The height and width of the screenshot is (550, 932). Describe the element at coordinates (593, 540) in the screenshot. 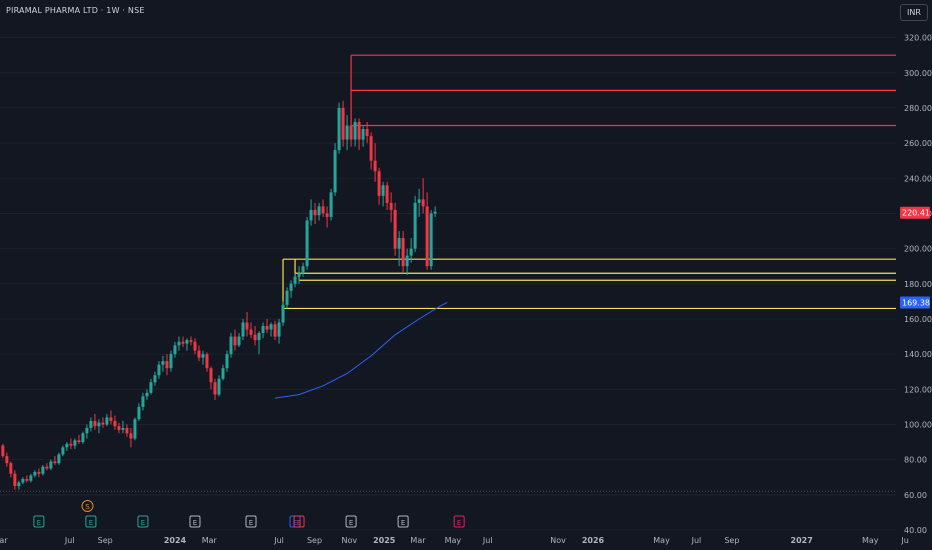

I see `x-tick-label: 2026` at that location.